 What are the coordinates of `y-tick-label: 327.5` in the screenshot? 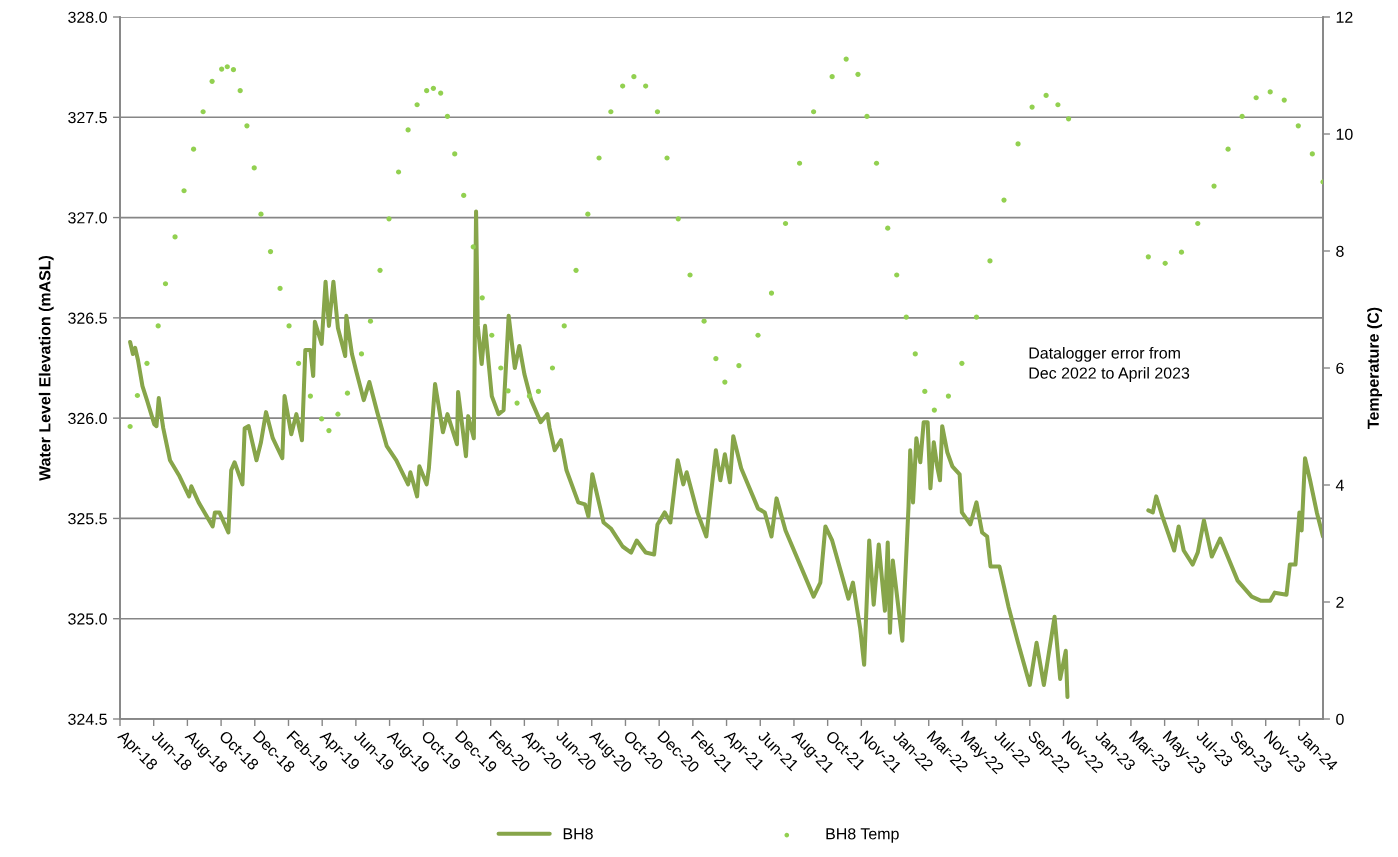 It's located at (87, 117).